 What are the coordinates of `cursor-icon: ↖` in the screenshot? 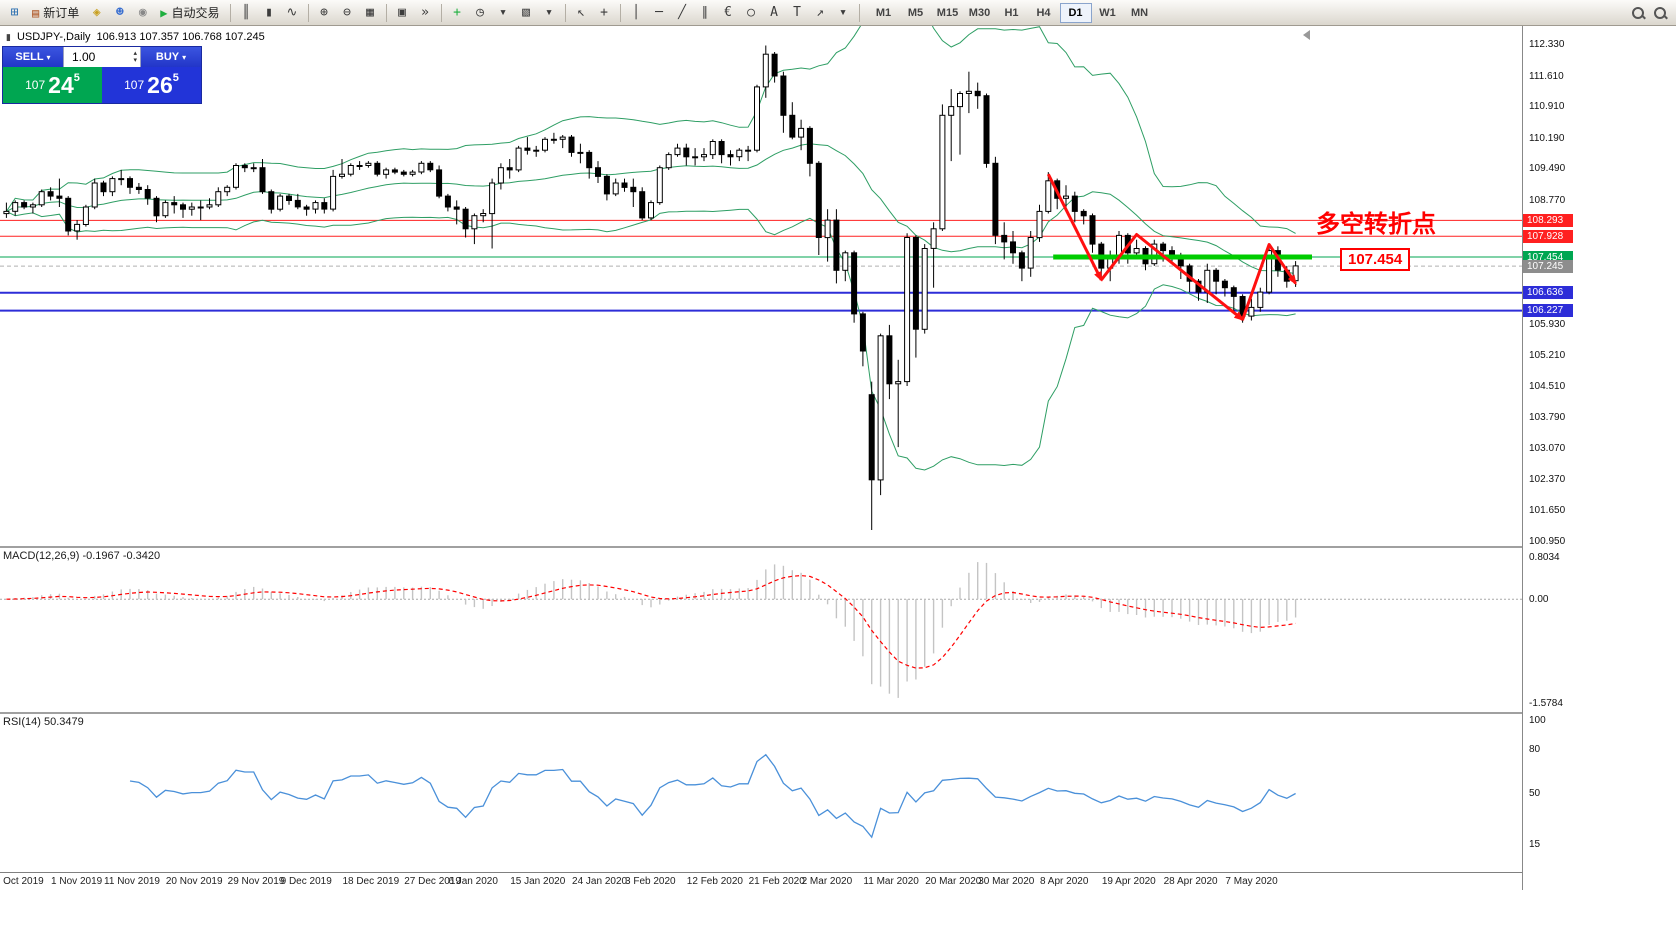 It's located at (581, 12).